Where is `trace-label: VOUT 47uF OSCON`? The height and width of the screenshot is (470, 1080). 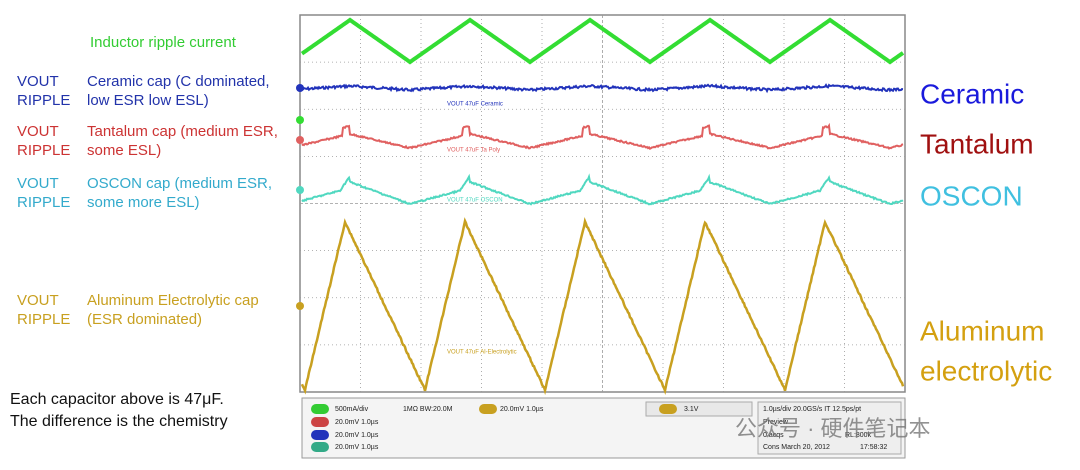
trace-label: VOUT 47uF OSCON is located at coordinates (475, 201).